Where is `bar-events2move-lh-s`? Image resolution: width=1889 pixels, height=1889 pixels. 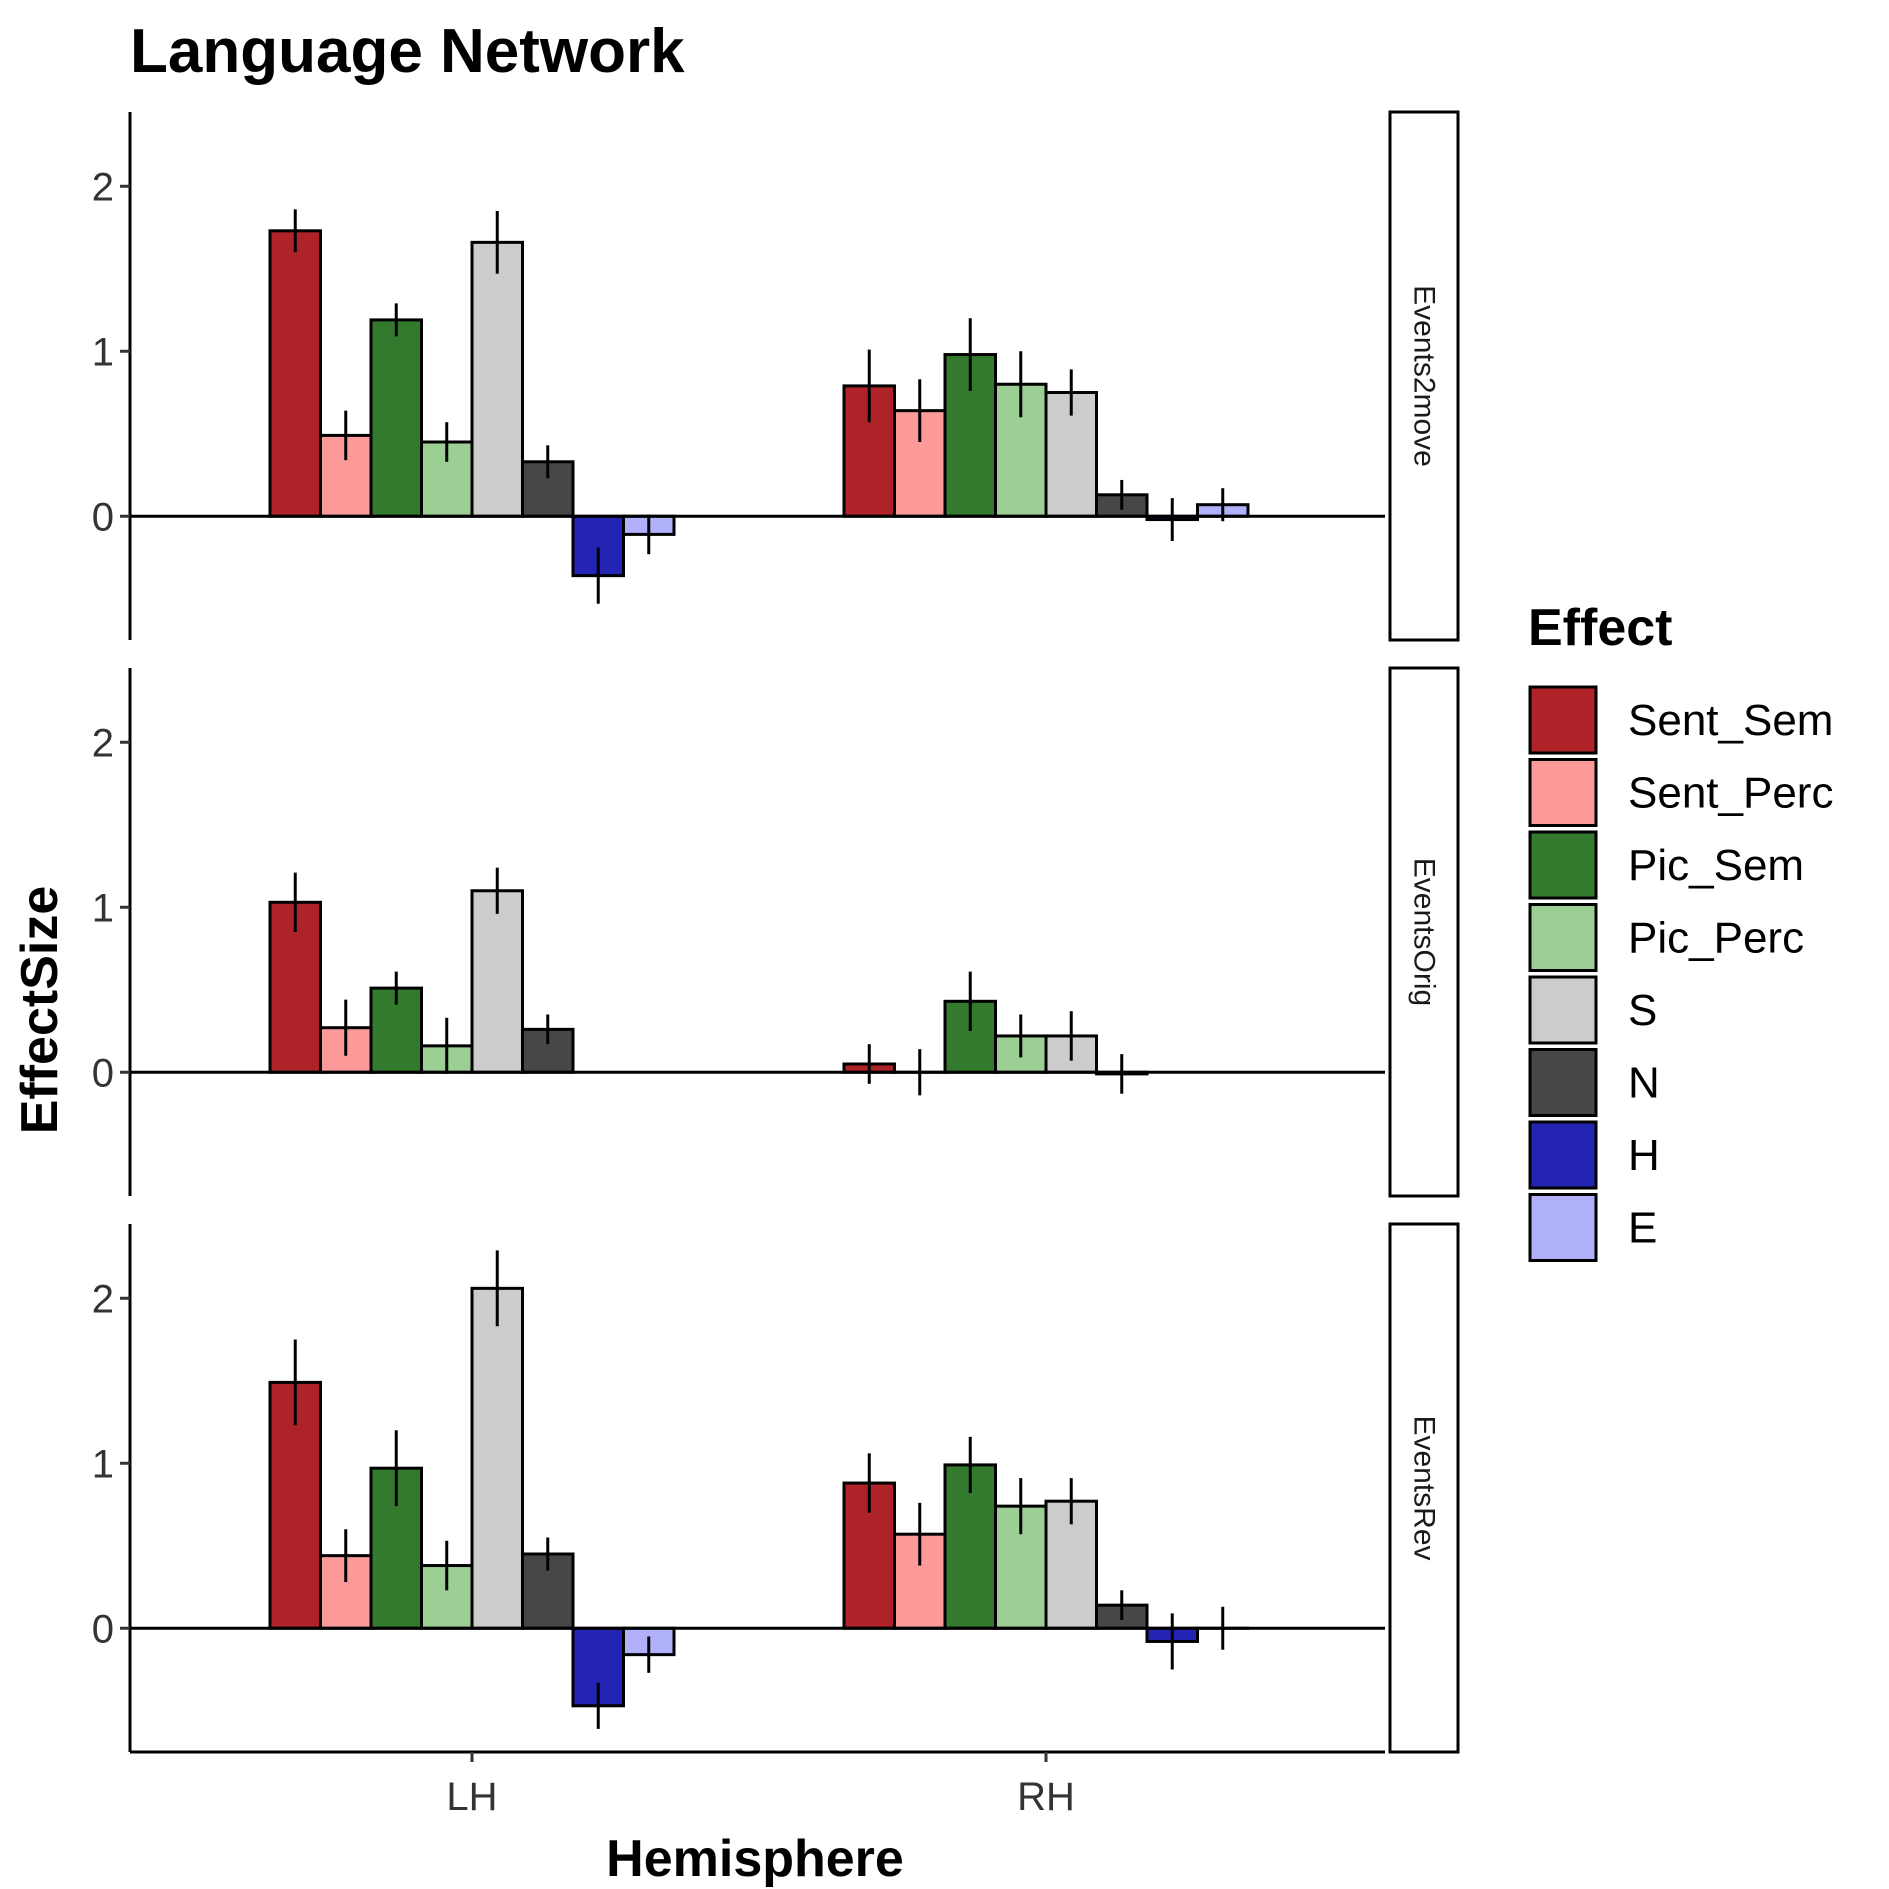
bar-events2move-lh-s is located at coordinates (497, 379).